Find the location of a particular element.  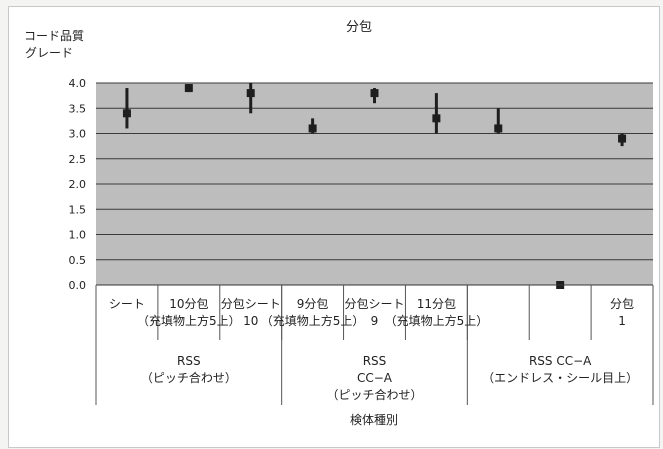

y-tick-label: 0.5 is located at coordinates (78, 260).